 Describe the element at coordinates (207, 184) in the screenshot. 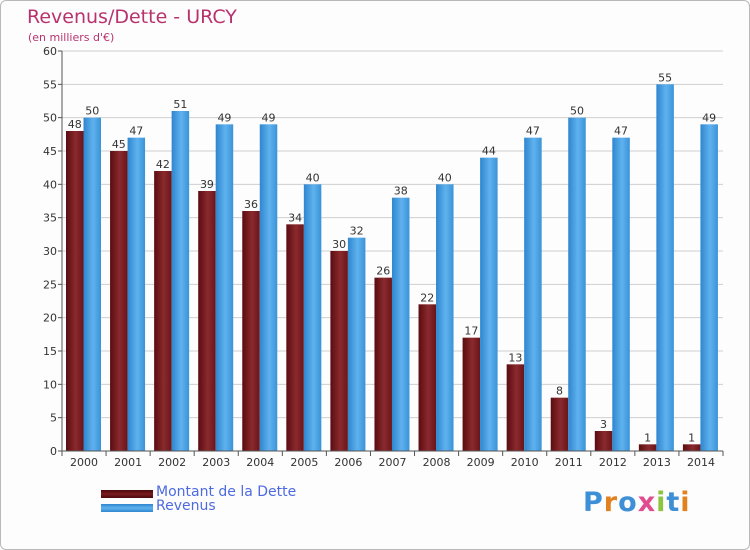

I see `data-label-debt-2003: 39` at that location.